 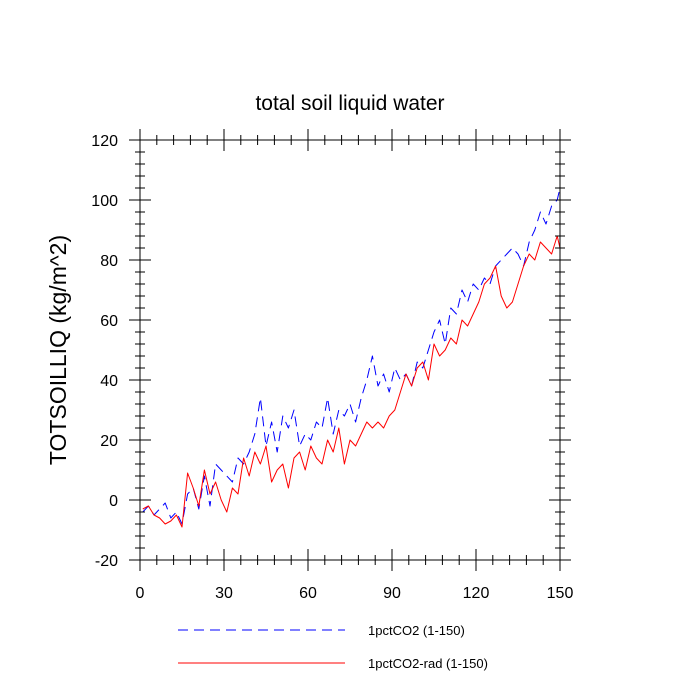 I want to click on x-tick-label: 30, so click(x=224, y=593).